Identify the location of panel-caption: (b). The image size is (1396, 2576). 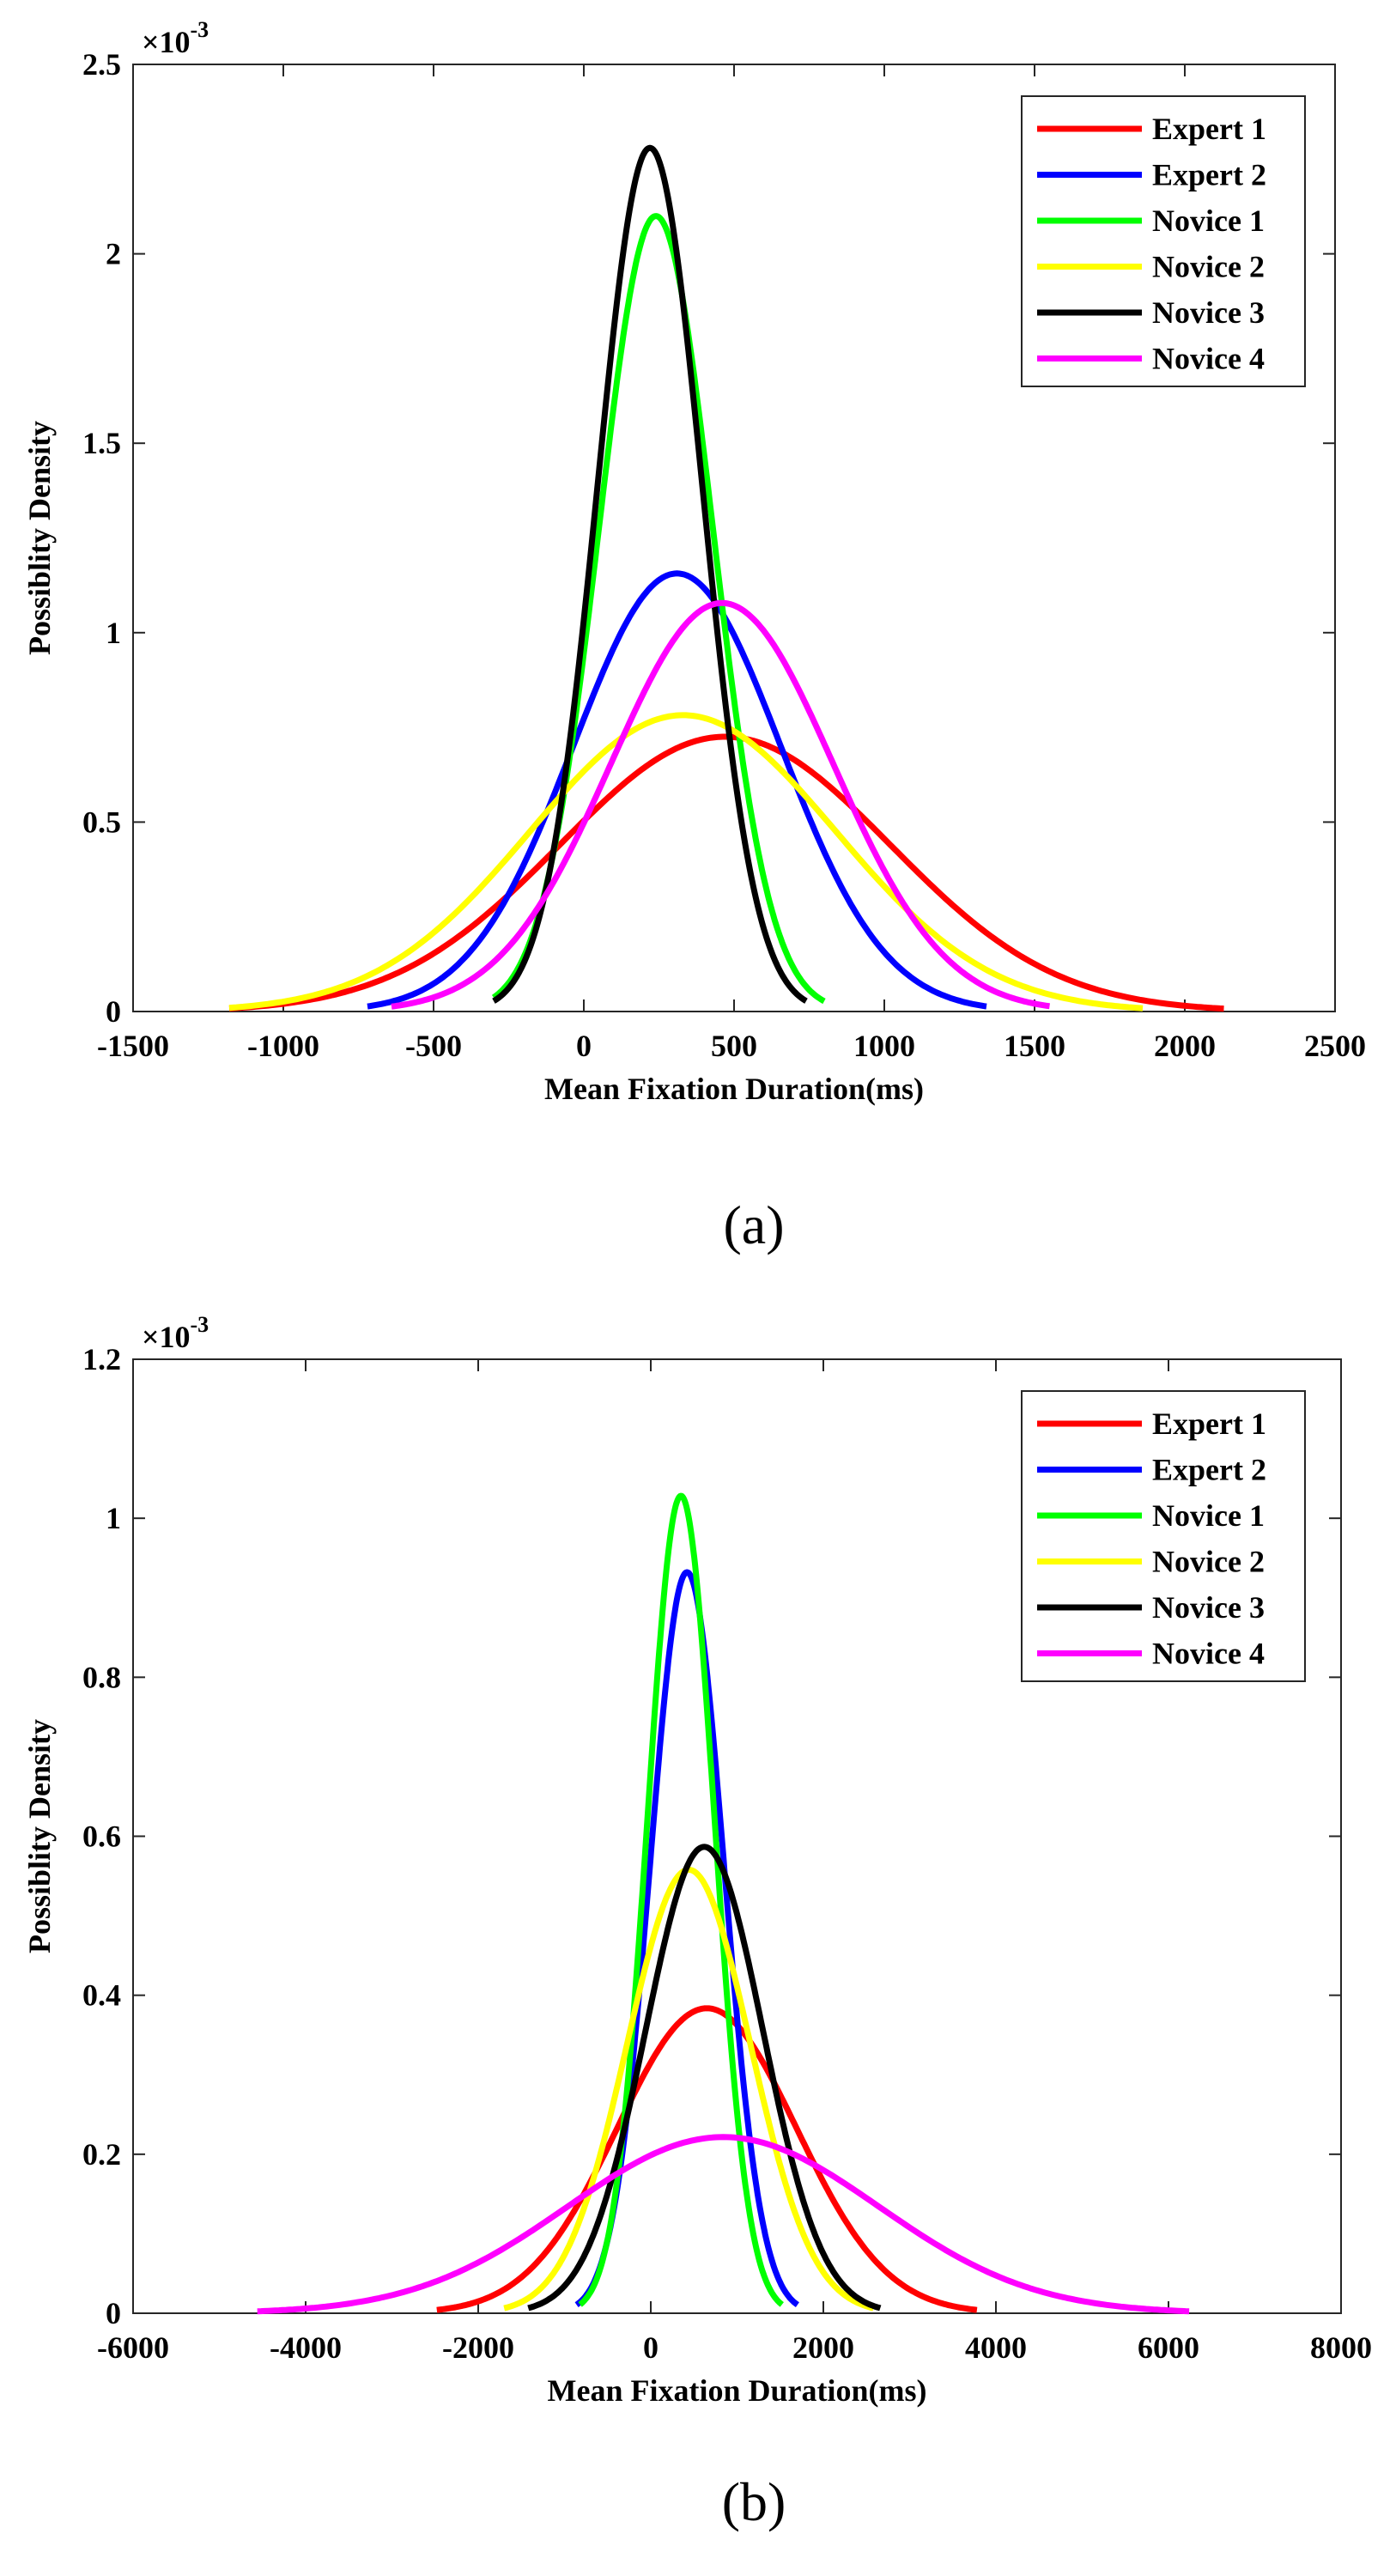
(754, 2501).